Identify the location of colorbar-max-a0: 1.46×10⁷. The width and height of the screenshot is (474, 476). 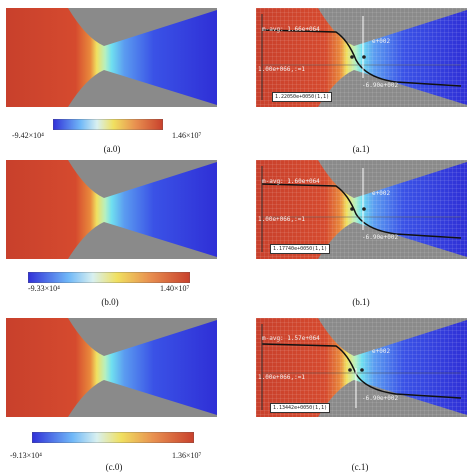
(187, 135).